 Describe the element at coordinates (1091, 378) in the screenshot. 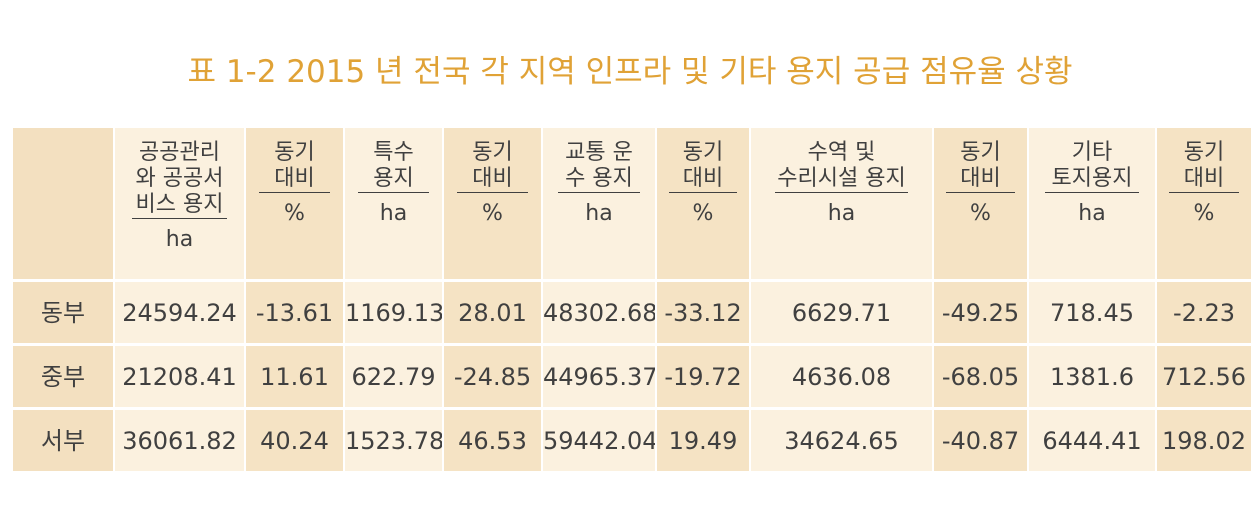

I see `table-cell: 1381.6` at that location.